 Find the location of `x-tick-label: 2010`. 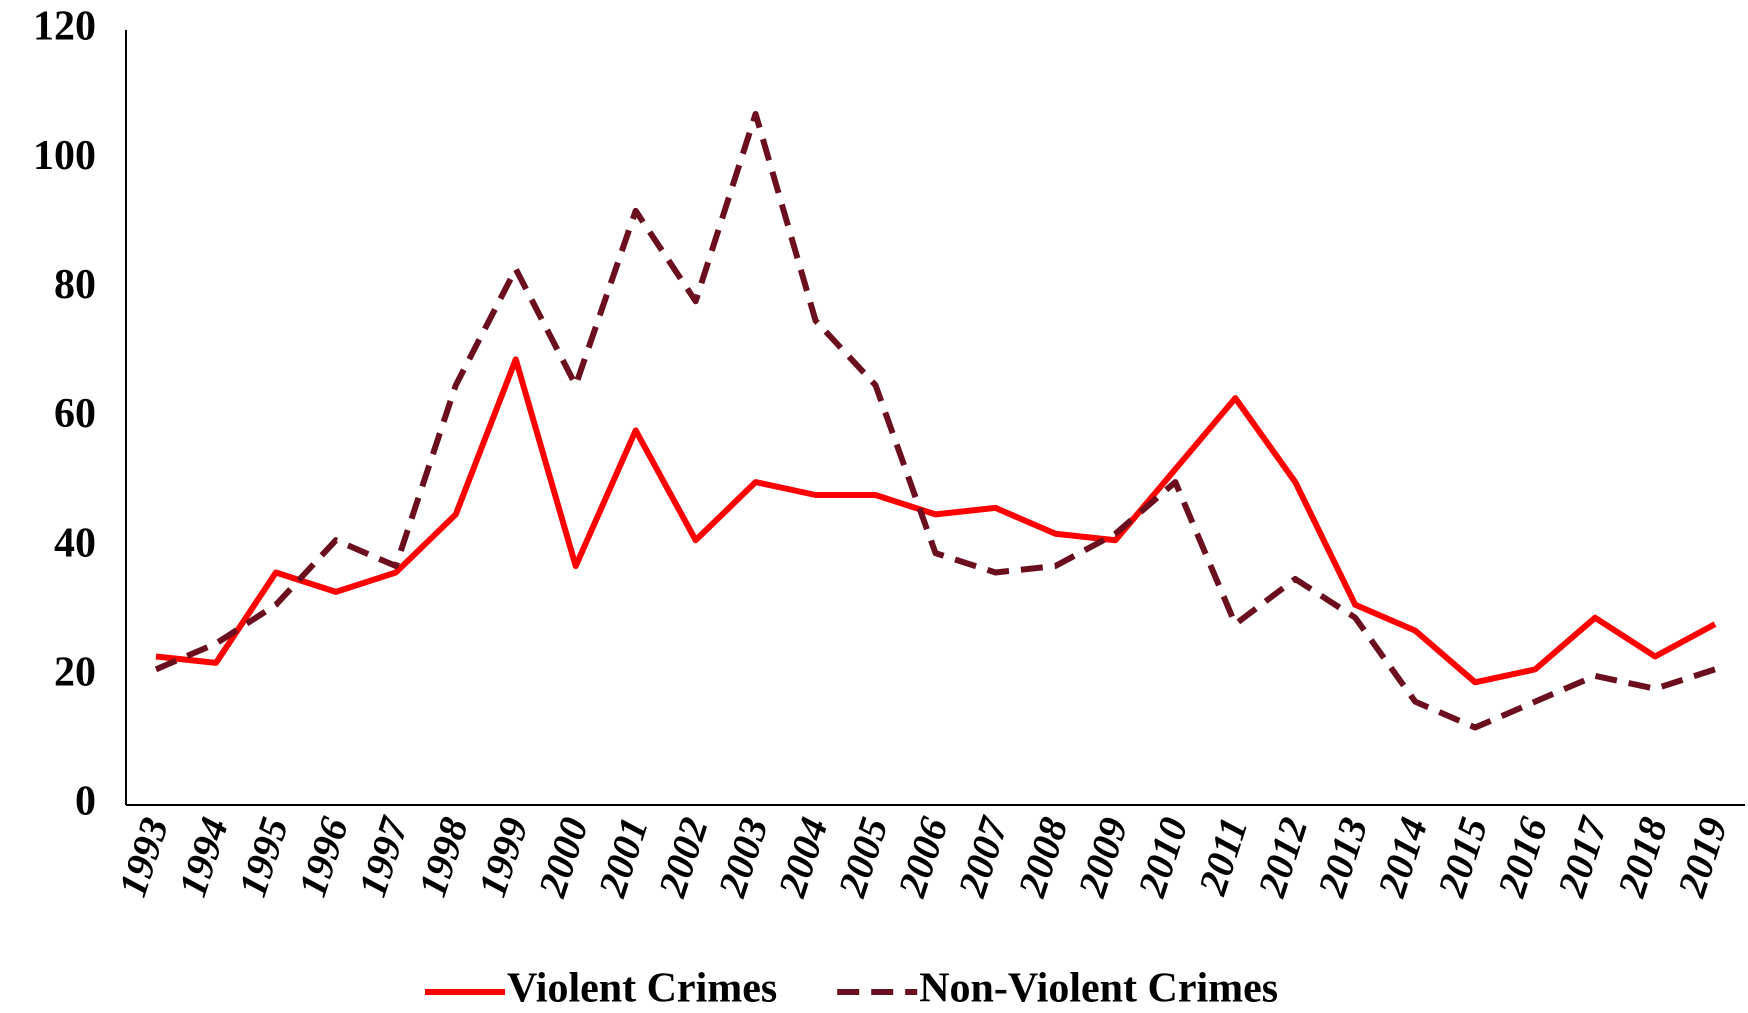

x-tick-label: 2010 is located at coordinates (1163, 857).